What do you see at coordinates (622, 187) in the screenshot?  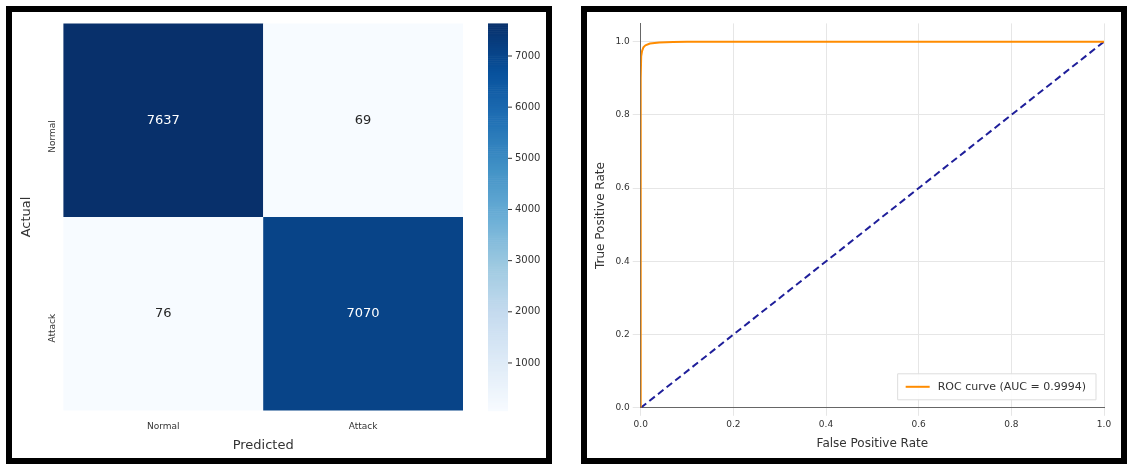 I see `y-tick-label: 0.6` at bounding box center [622, 187].